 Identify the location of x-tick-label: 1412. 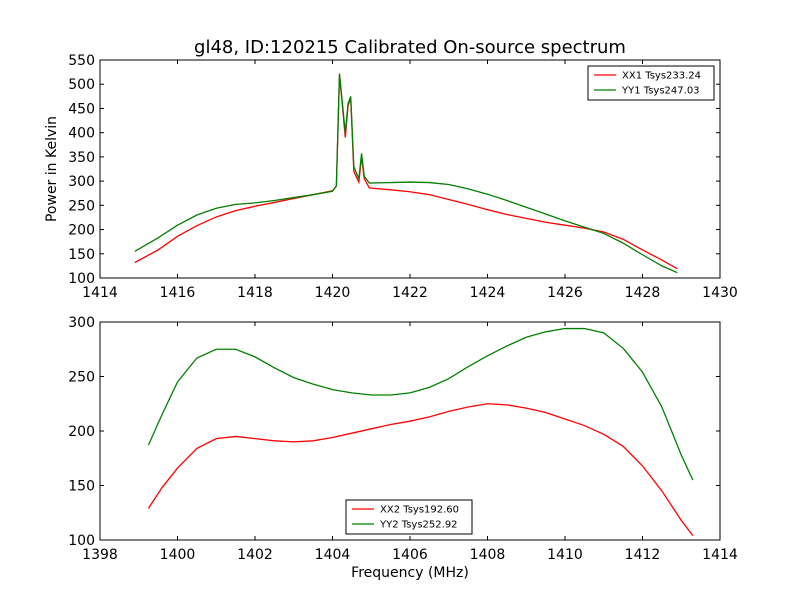
(643, 555).